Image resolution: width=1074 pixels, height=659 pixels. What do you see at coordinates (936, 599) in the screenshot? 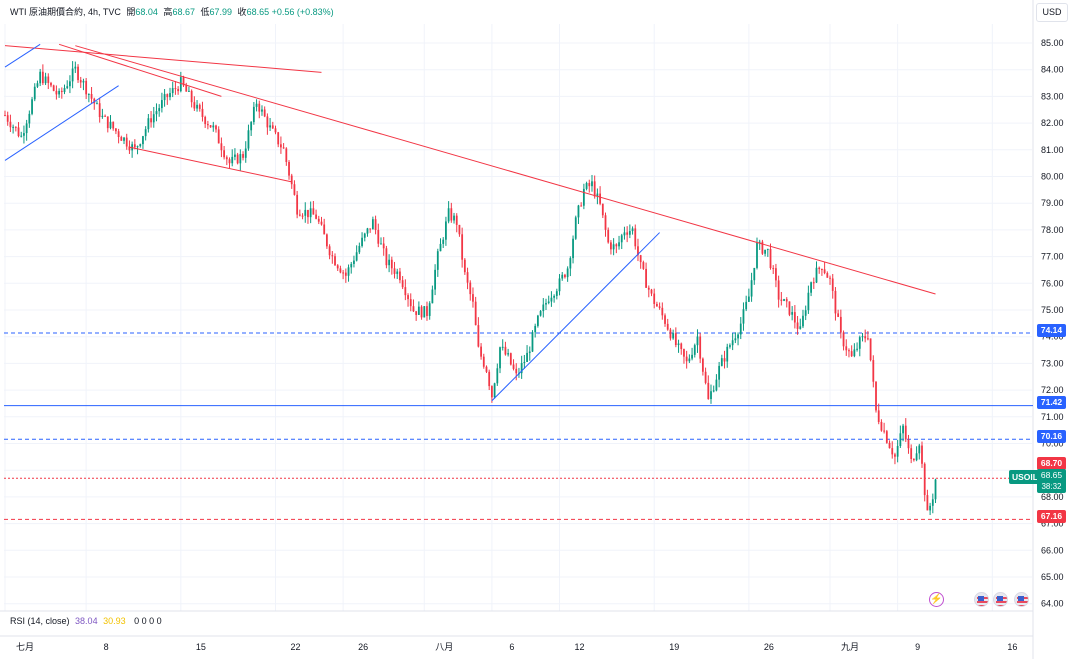
I see `lightning-icon: ⚡` at bounding box center [936, 599].